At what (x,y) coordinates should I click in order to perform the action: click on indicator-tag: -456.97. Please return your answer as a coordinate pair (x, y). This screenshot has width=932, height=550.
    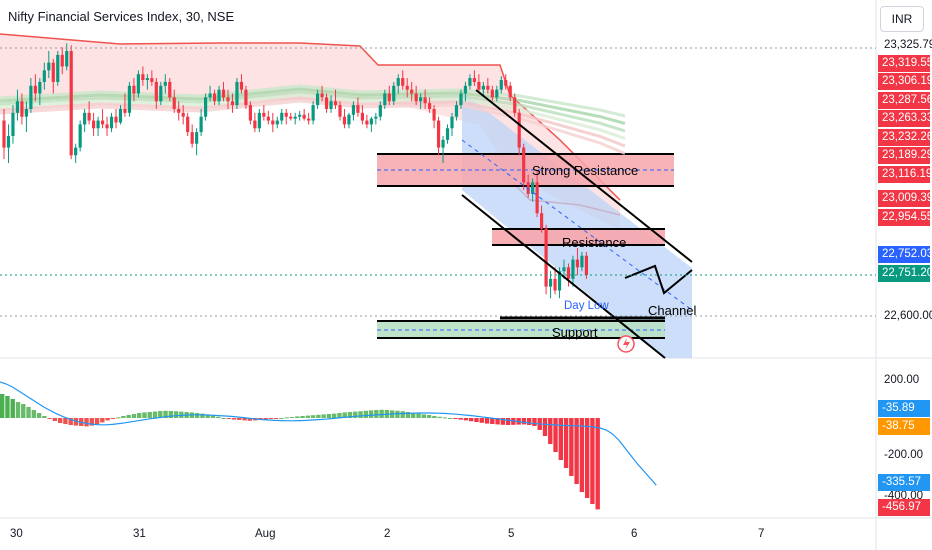
    Looking at the image, I should click on (904, 507).